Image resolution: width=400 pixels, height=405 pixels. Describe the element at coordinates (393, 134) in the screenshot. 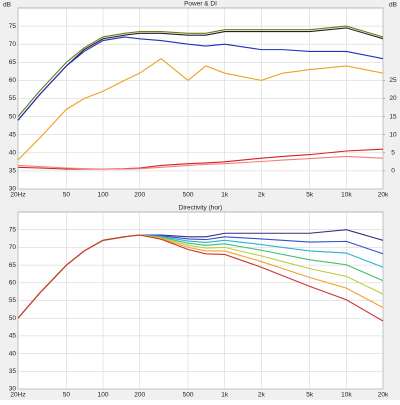

I see `y2-tick-label: 10` at that location.